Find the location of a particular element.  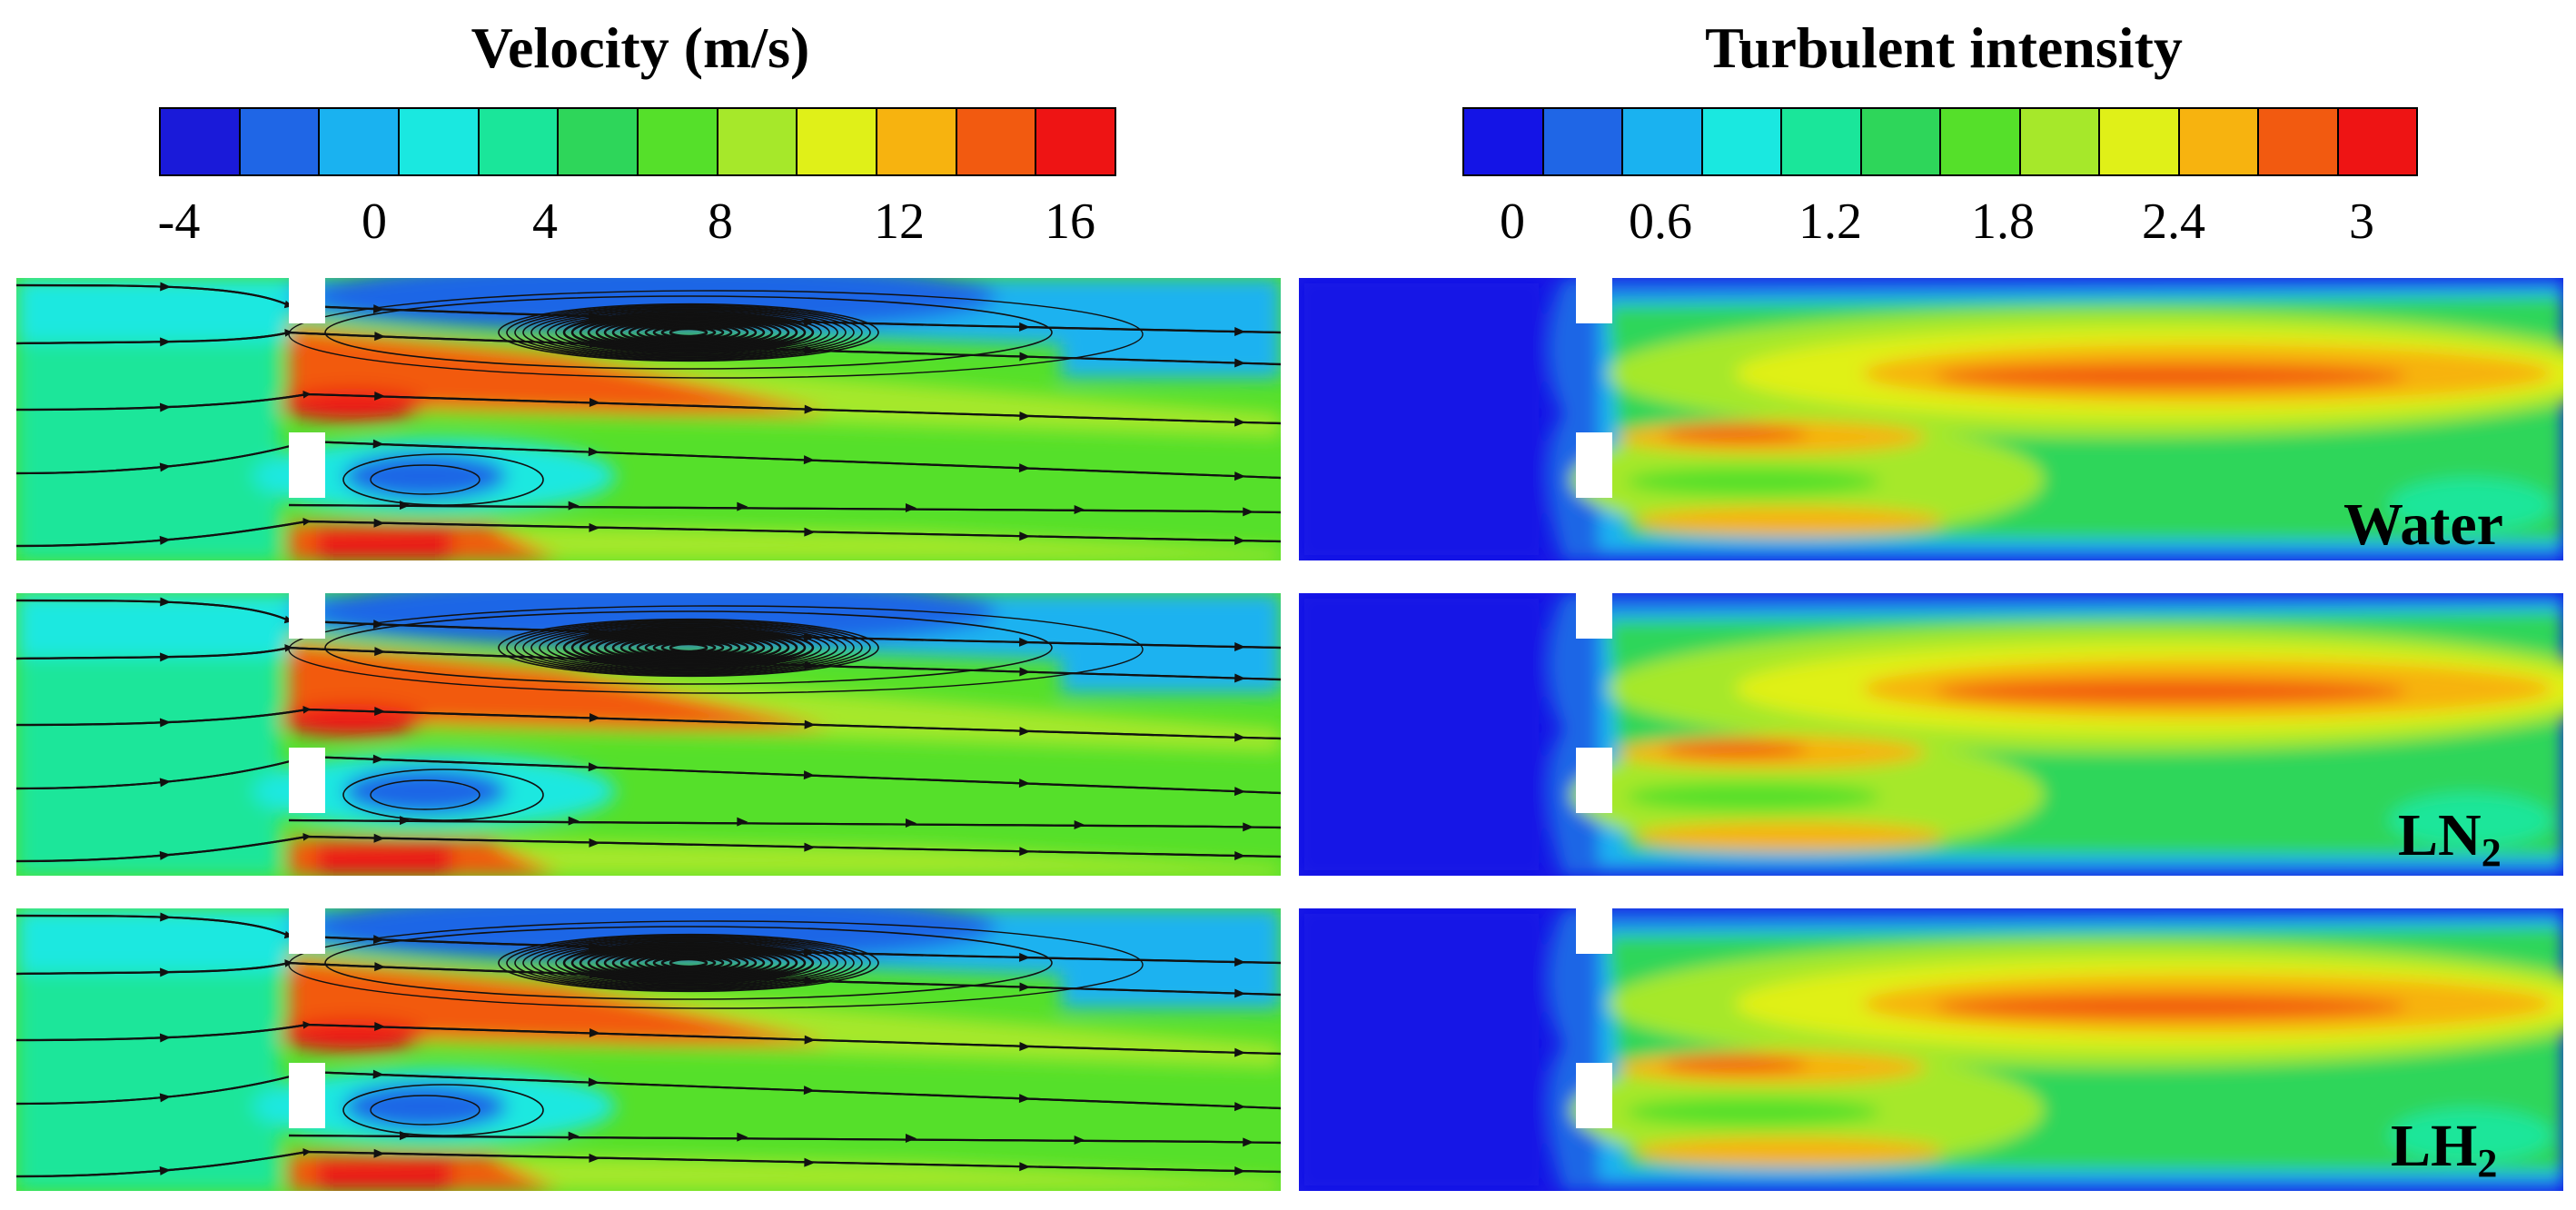

velocity-tick: 4 is located at coordinates (545, 222).